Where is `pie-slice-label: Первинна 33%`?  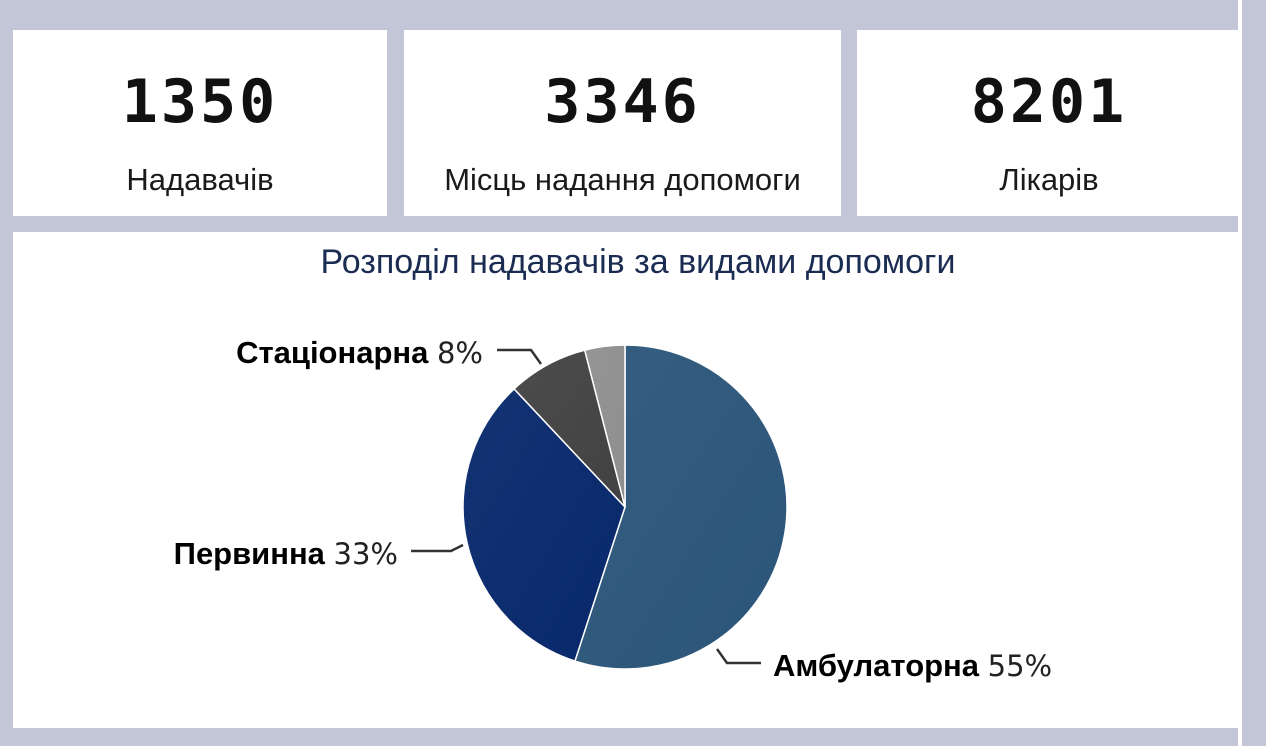 pie-slice-label: Первинна 33% is located at coordinates (286, 553).